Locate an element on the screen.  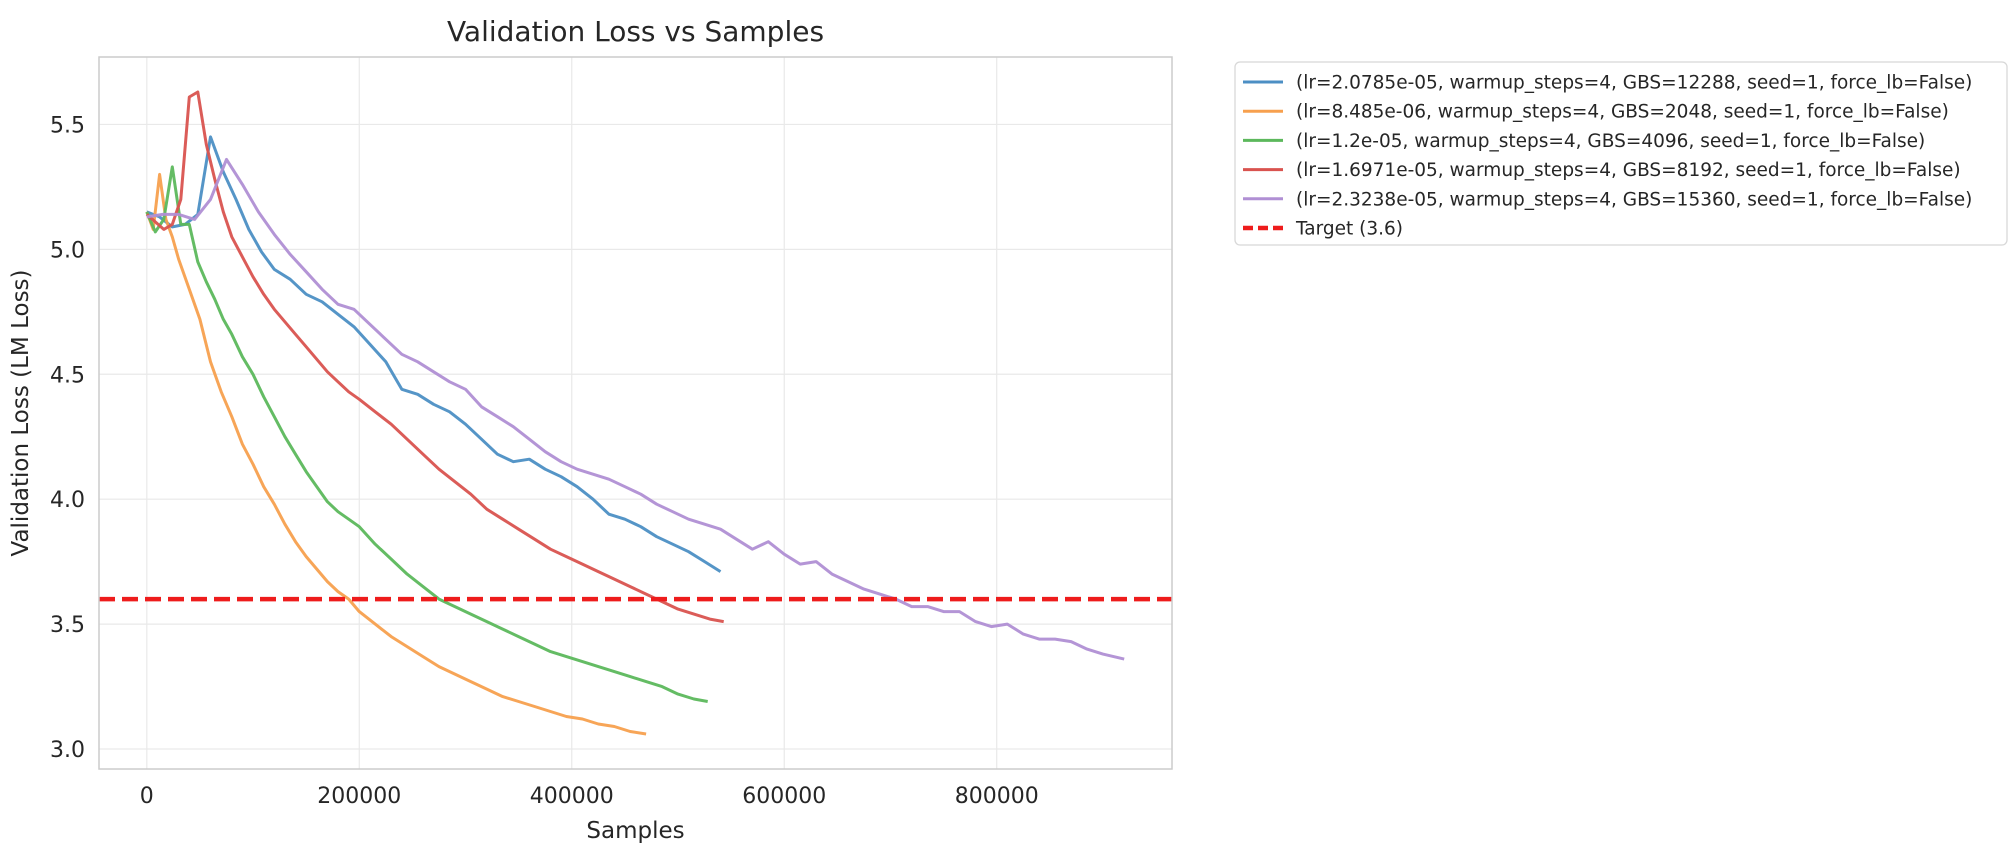
chart-title: Validation Loss vs Samples is located at coordinates (635, 31).